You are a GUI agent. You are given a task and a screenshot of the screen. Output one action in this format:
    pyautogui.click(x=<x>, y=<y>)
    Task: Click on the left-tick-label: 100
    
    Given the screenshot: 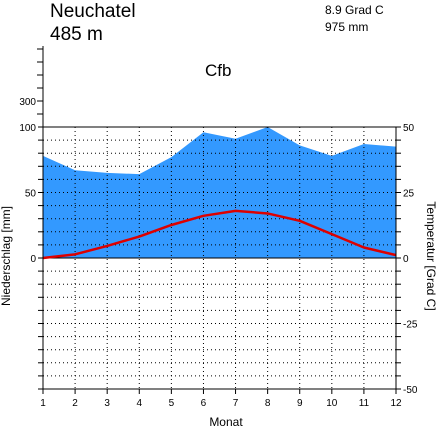 What is the action you would take?
    pyautogui.click(x=27, y=128)
    